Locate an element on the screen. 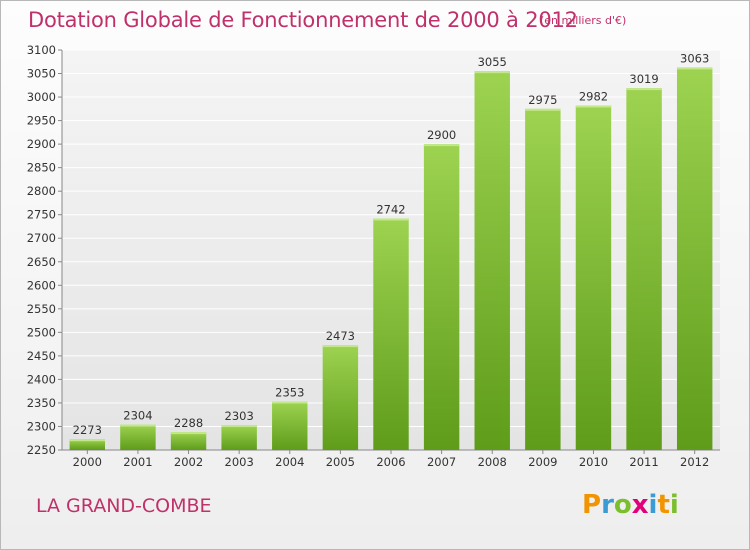 The height and width of the screenshot is (550, 750). y-tick-label: 3000 is located at coordinates (41, 97).